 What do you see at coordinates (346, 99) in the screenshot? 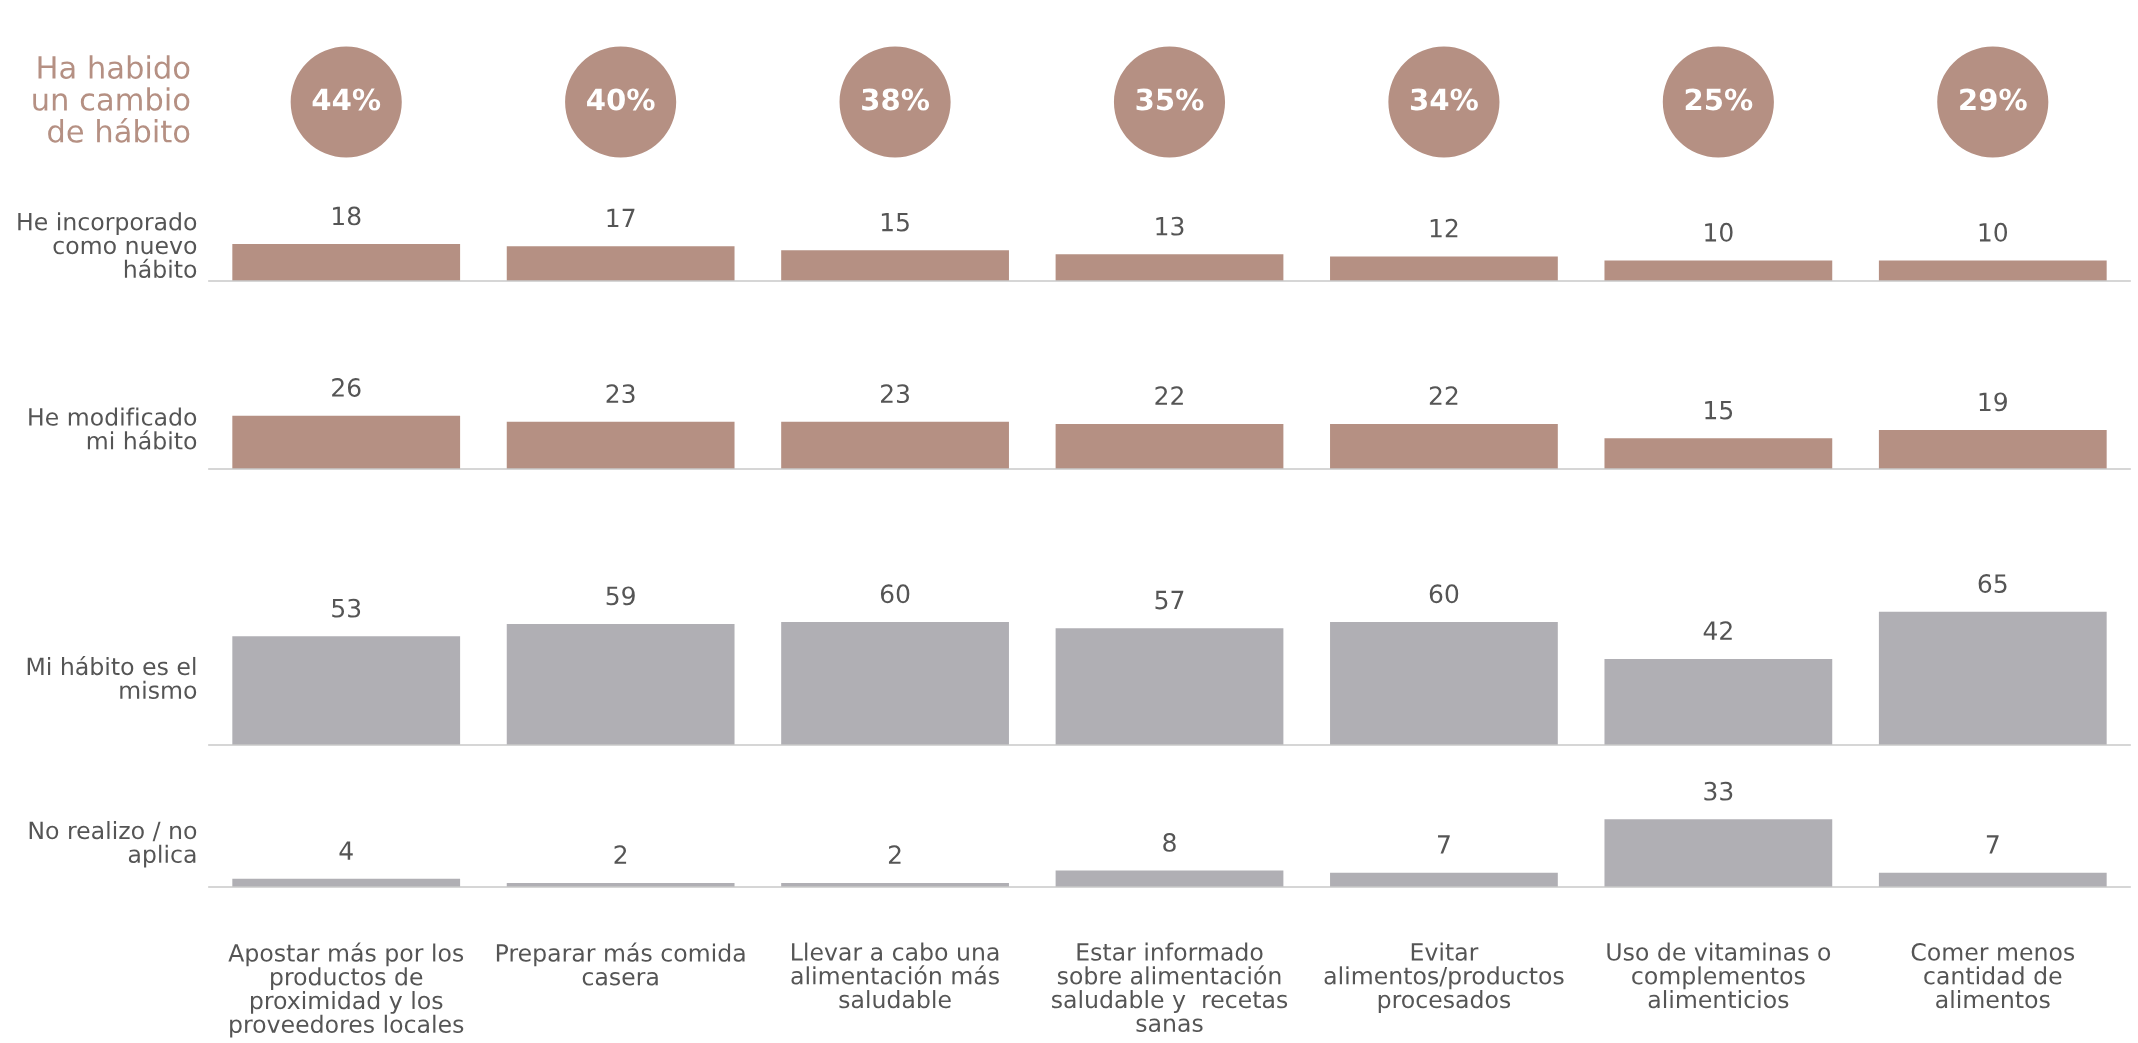
I see `text: 44%` at bounding box center [346, 99].